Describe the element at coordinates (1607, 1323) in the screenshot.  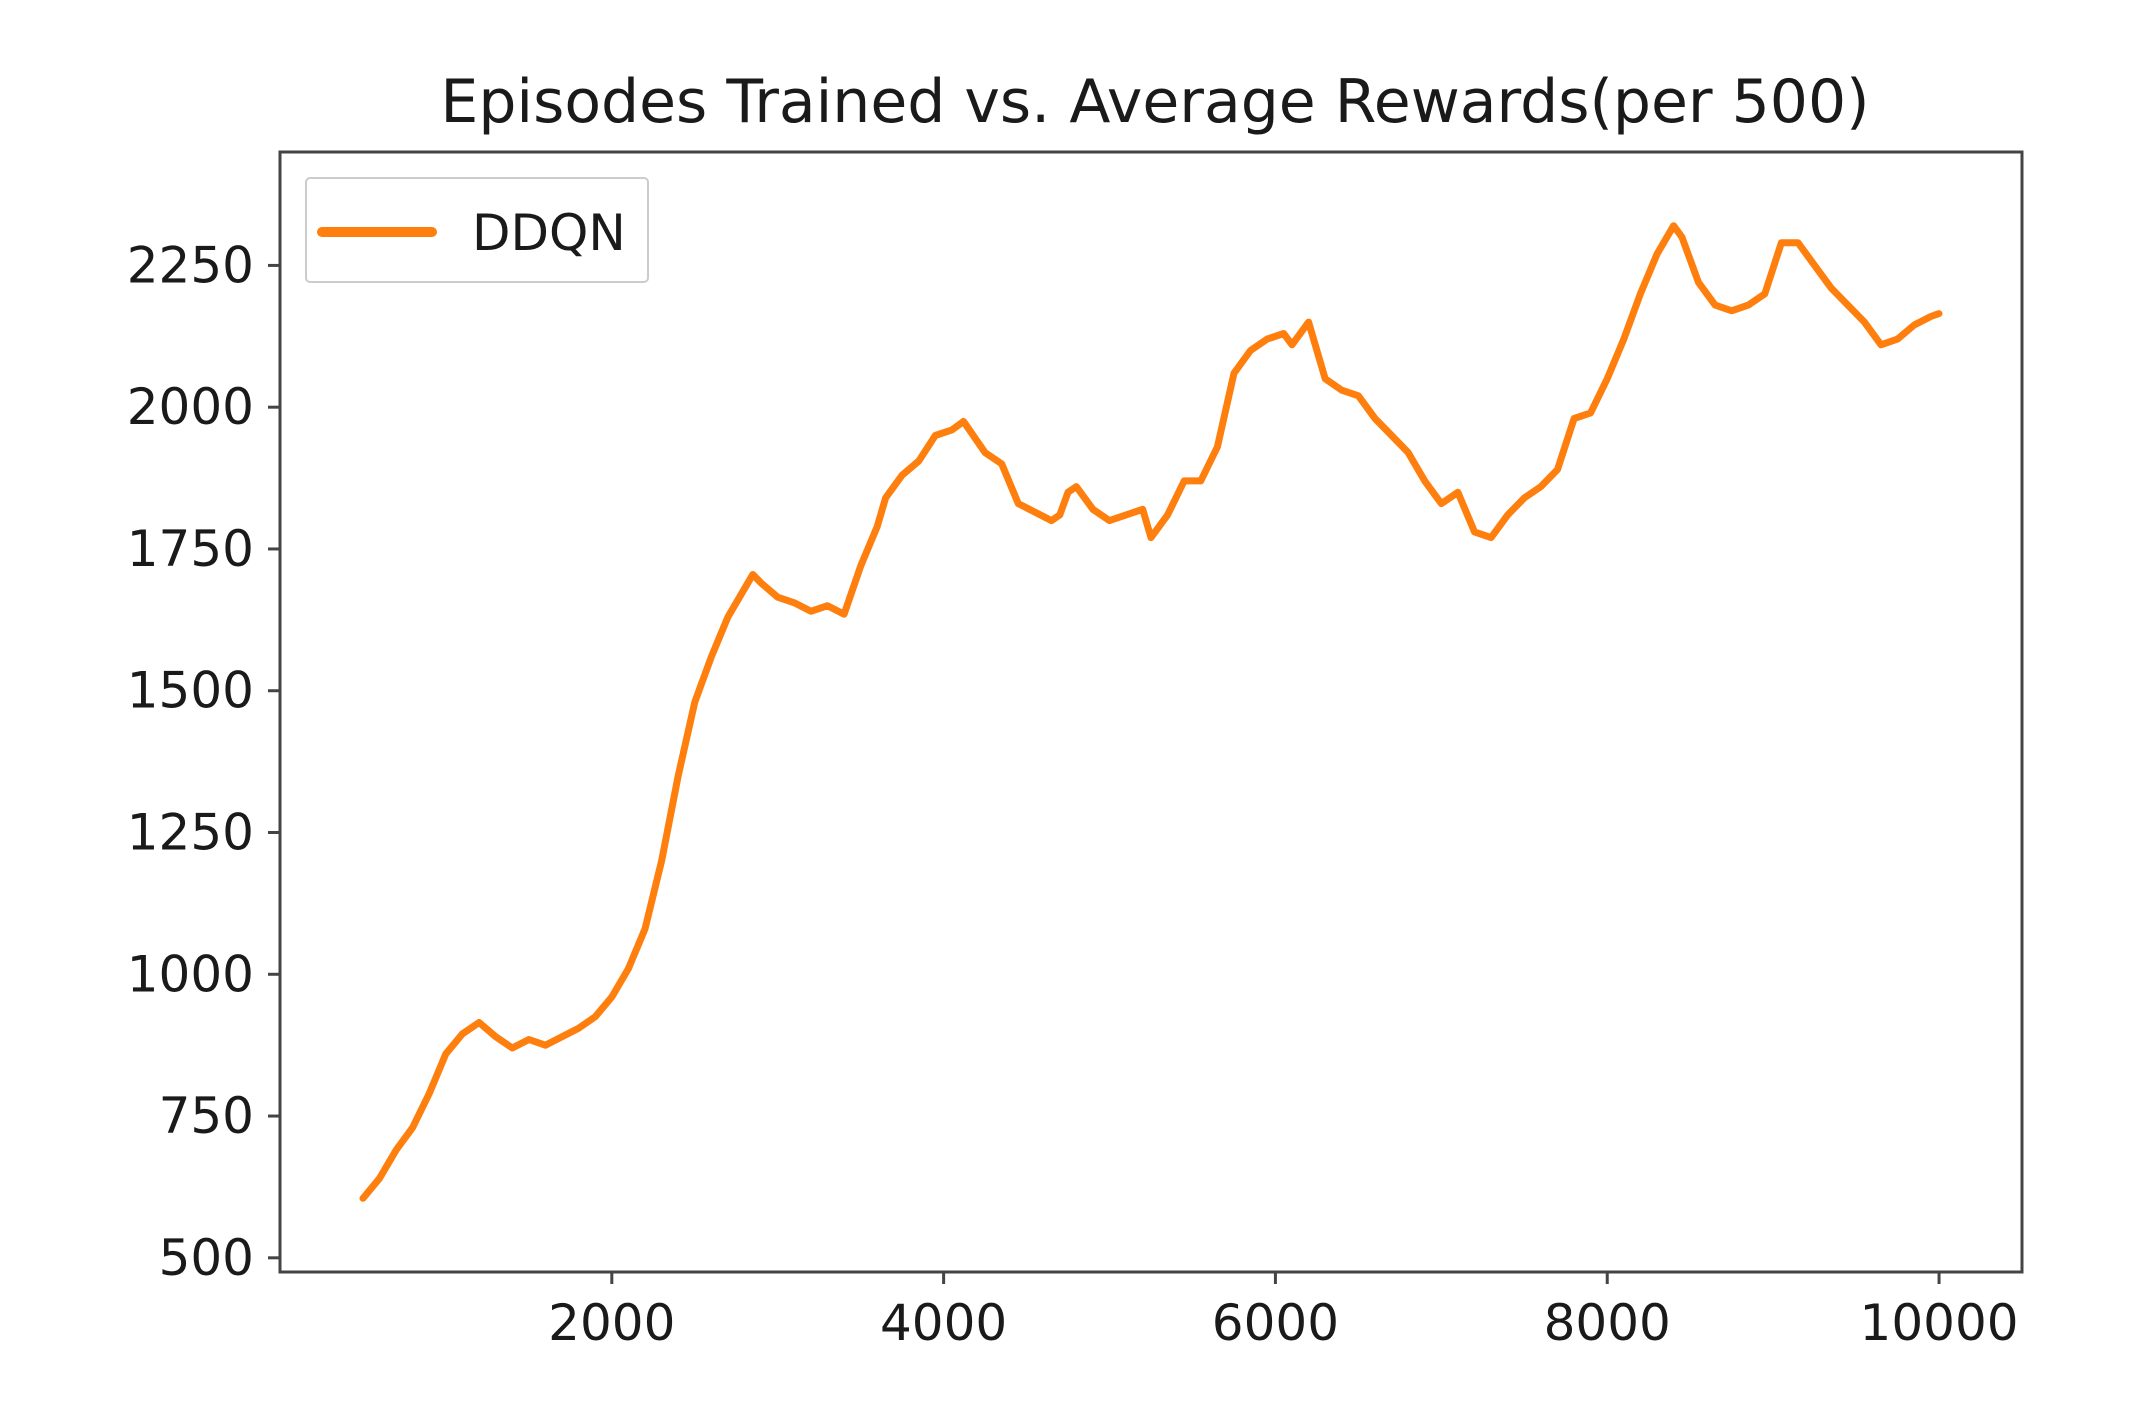
I see `x-tick-label: 8000` at that location.